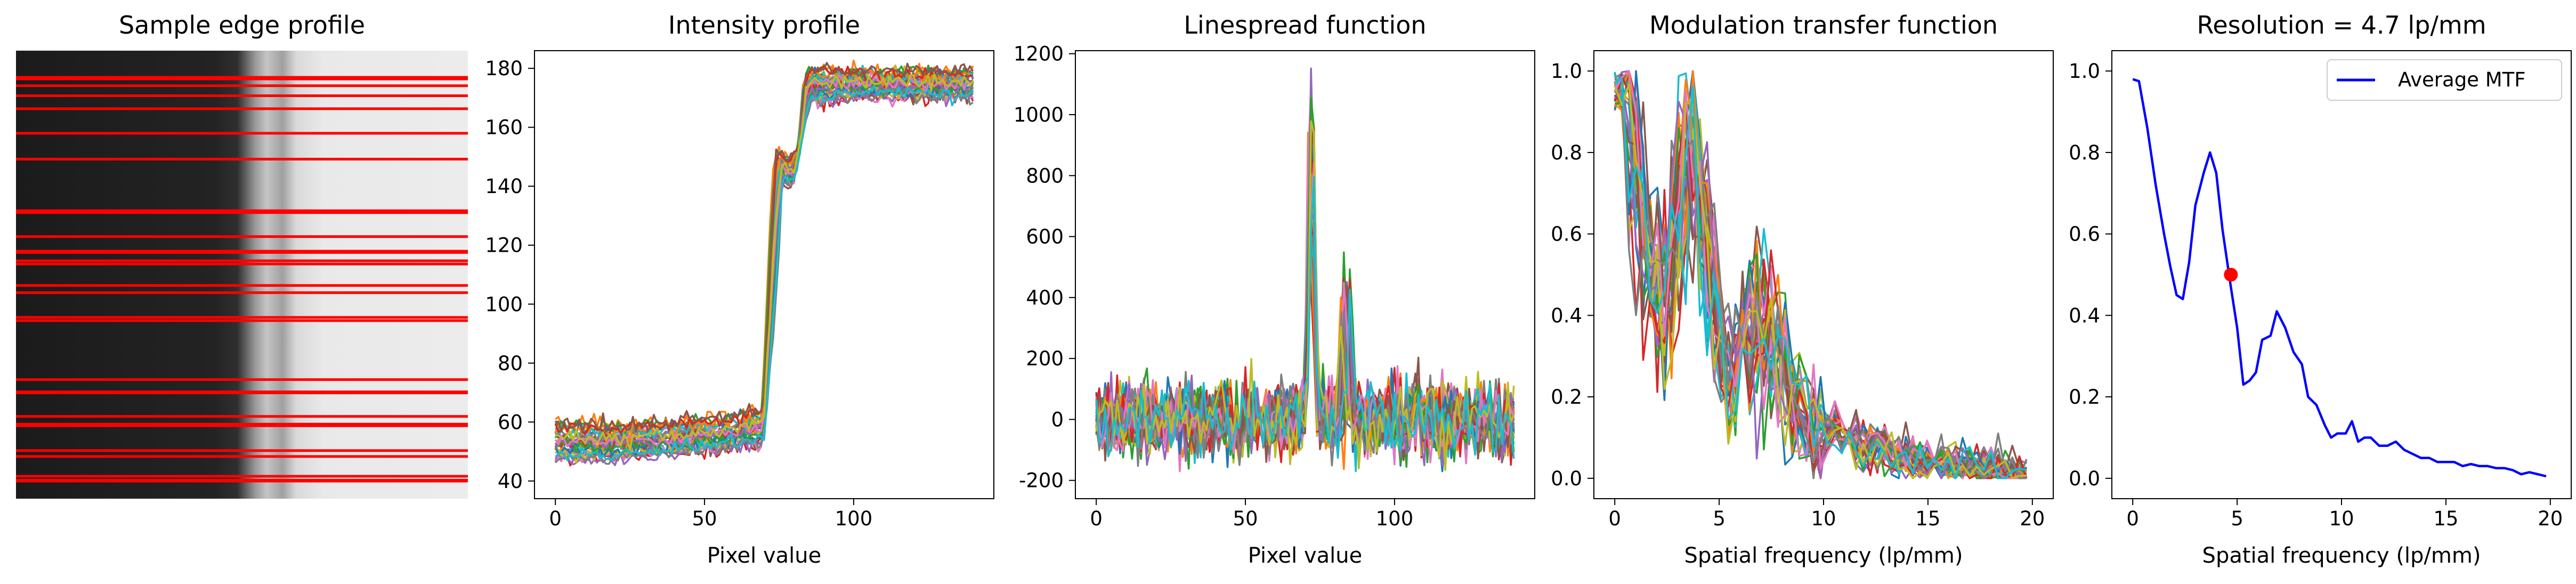 This screenshot has width=2576, height=584. Describe the element at coordinates (1567, 397) in the screenshot. I see `y-tick-label-mtf: 0.2` at that location.